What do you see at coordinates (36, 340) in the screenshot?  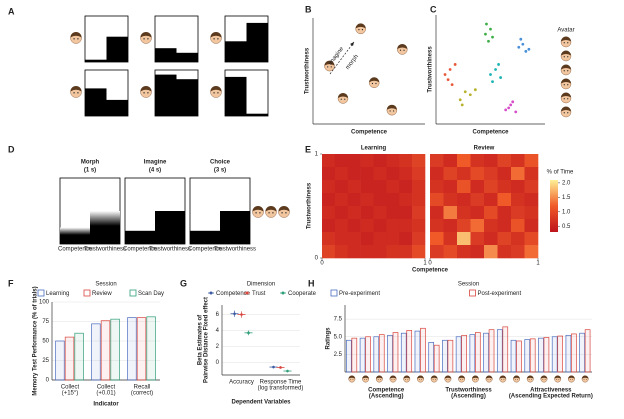 I see `y-axis-label: Memory Test Performance (% of trials)` at bounding box center [36, 340].